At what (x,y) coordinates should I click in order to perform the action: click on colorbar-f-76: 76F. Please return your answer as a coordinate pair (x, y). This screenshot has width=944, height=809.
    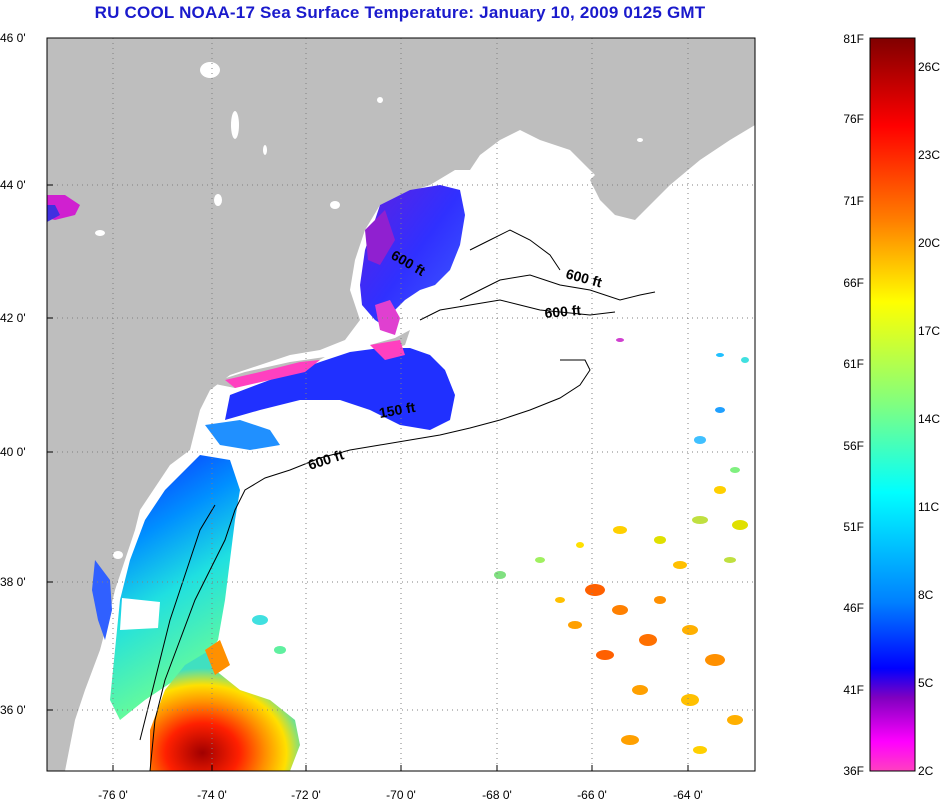
    Looking at the image, I should click on (853, 119).